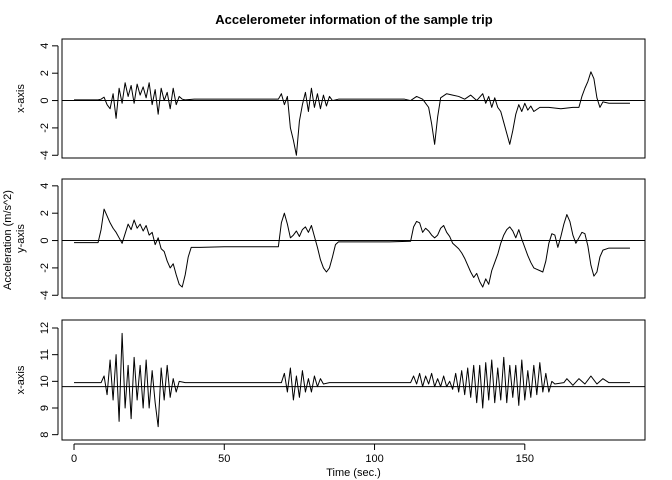 The width and height of the screenshot is (672, 480). I want to click on y-tick-label: 10, so click(45, 381).